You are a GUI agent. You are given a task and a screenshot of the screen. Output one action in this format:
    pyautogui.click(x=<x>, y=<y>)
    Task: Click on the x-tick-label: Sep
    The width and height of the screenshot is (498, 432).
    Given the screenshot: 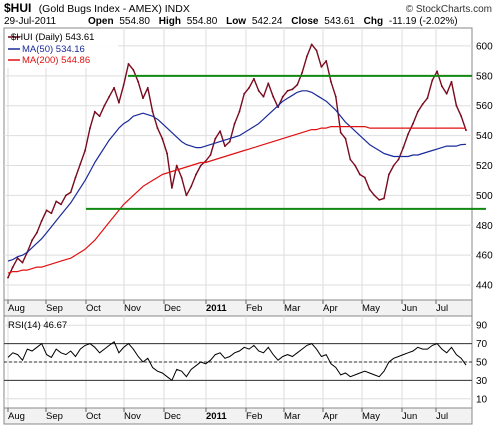 What is the action you would take?
    pyautogui.click(x=54, y=416)
    